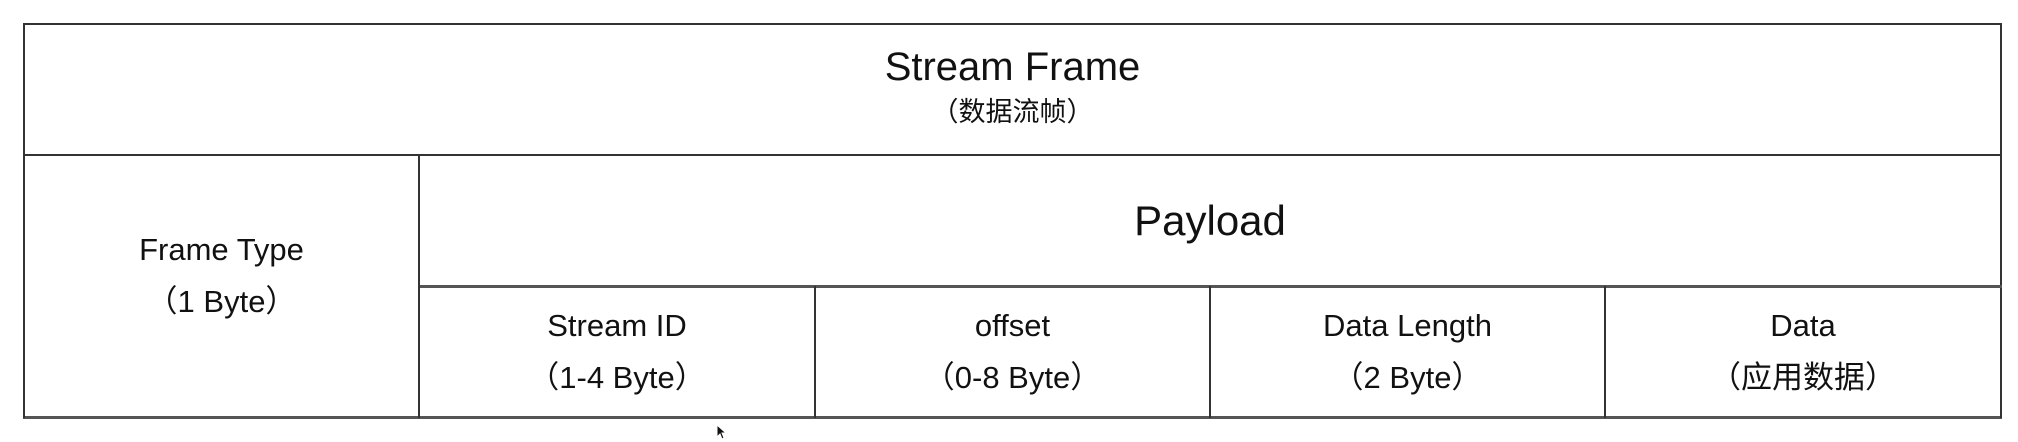 The height and width of the screenshot is (442, 2018). Describe the element at coordinates (1803, 325) in the screenshot. I see `field-label: Data` at that location.